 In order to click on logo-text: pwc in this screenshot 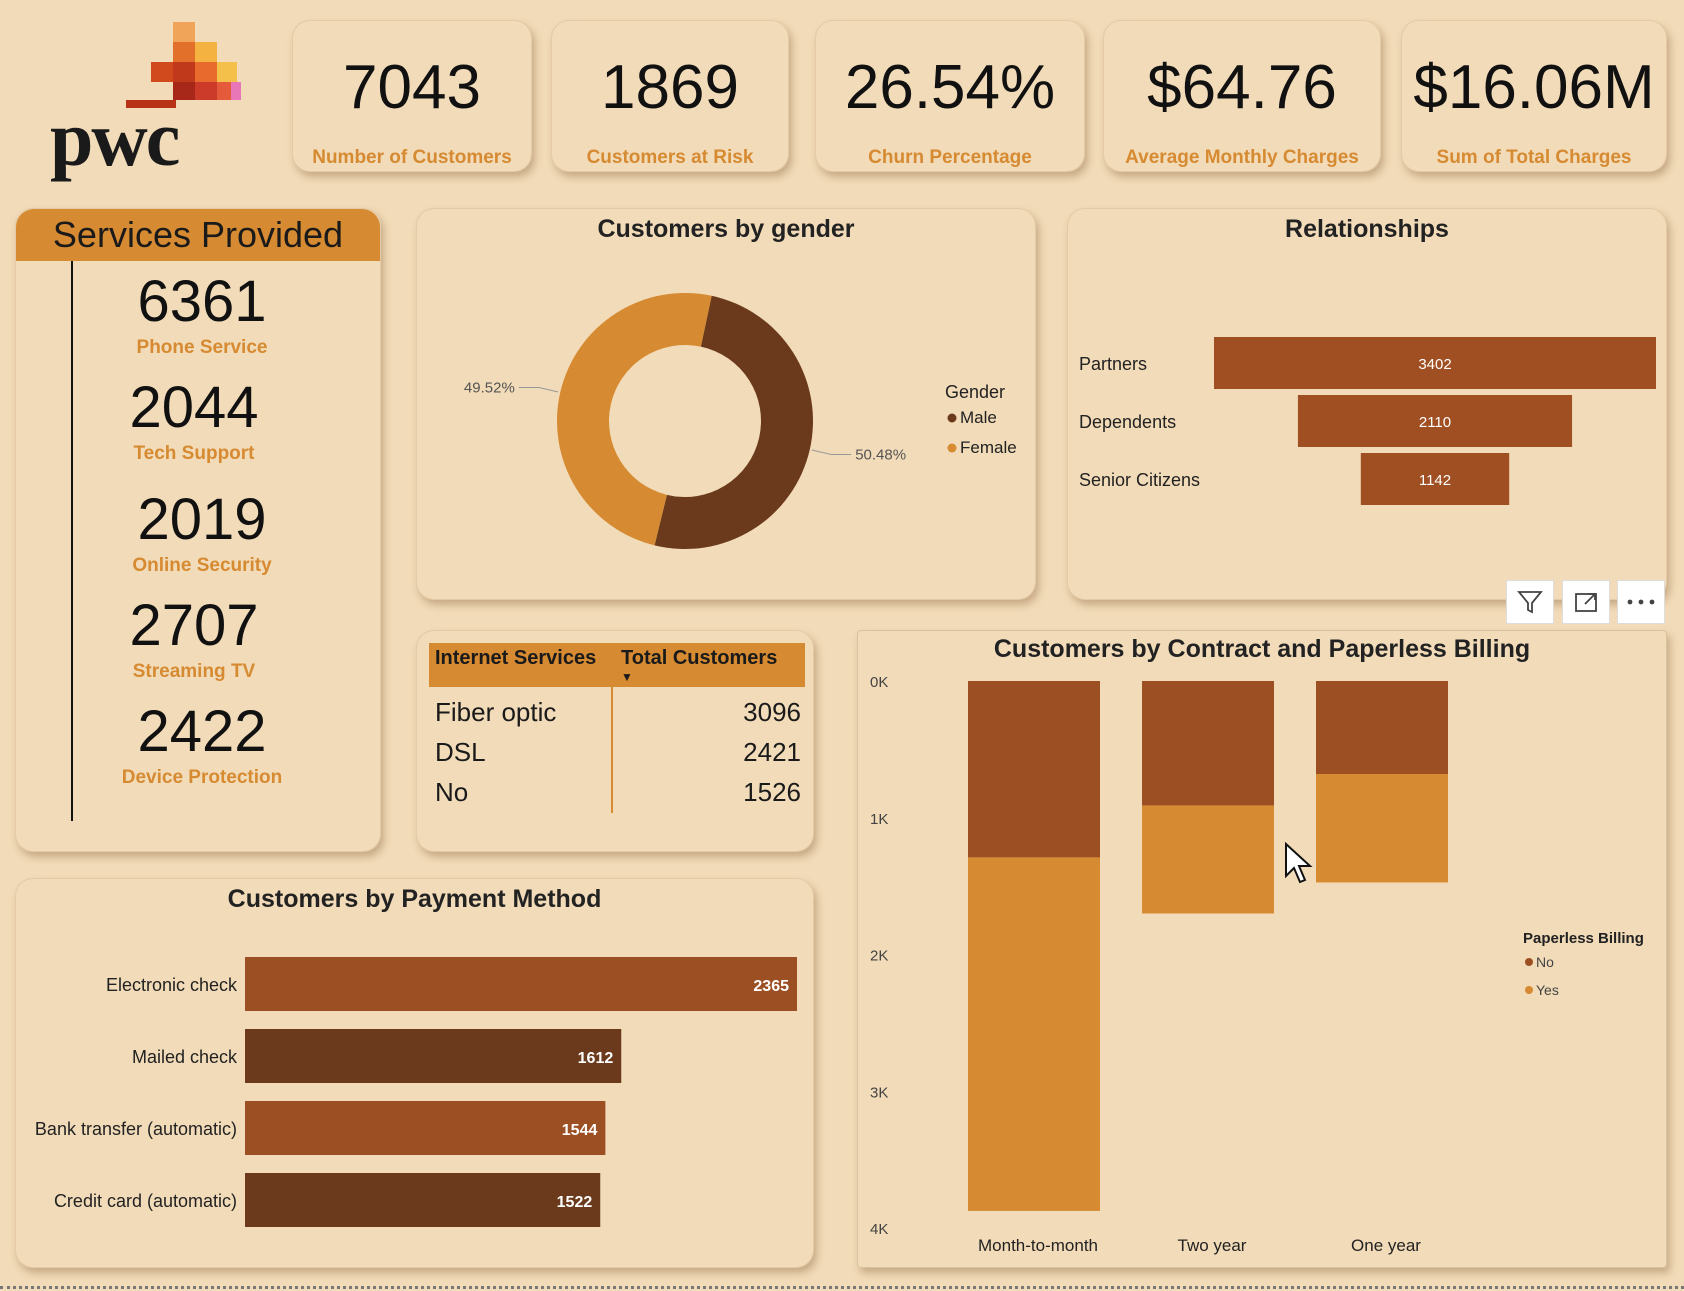, I will do `click(115, 138)`.